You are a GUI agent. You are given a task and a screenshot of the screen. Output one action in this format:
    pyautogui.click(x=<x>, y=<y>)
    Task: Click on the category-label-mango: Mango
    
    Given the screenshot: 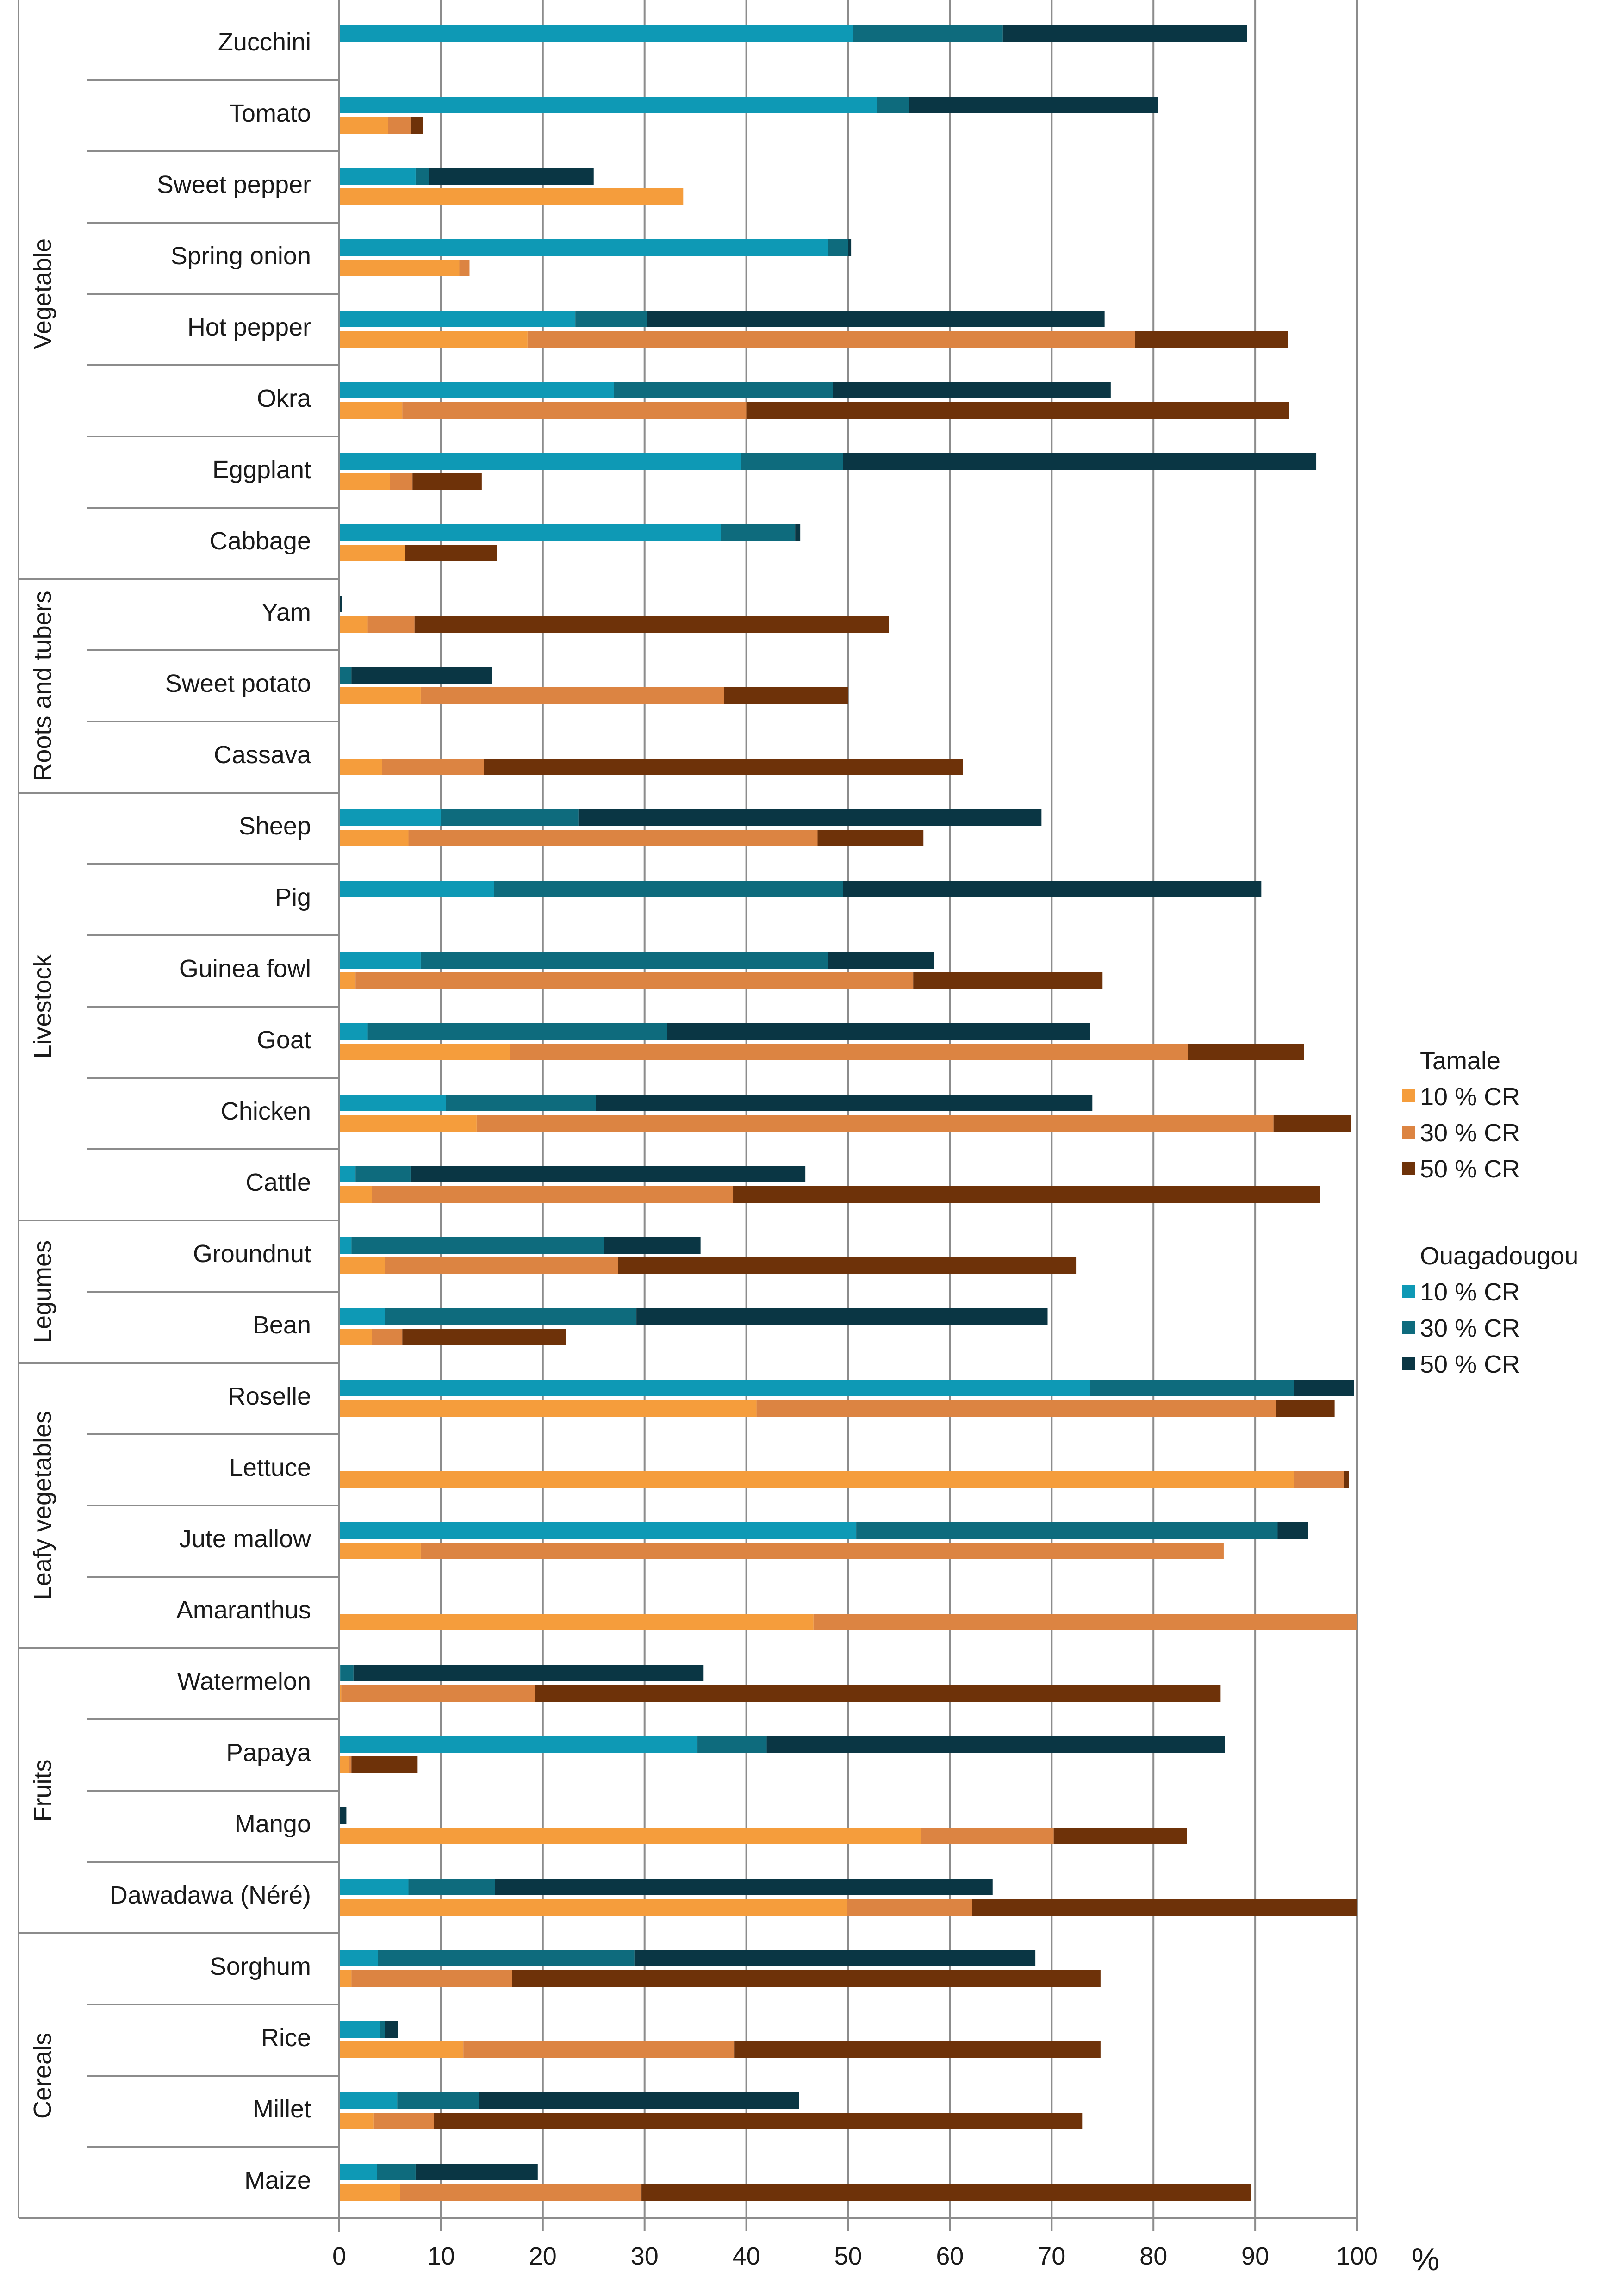 What is the action you would take?
    pyautogui.click(x=273, y=1824)
    